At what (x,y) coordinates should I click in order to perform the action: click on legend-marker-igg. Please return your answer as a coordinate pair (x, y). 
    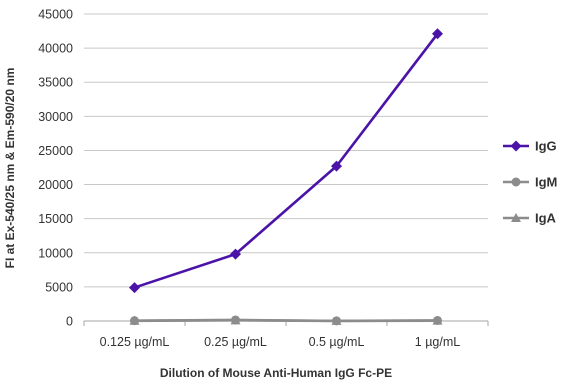
    Looking at the image, I should click on (516, 146).